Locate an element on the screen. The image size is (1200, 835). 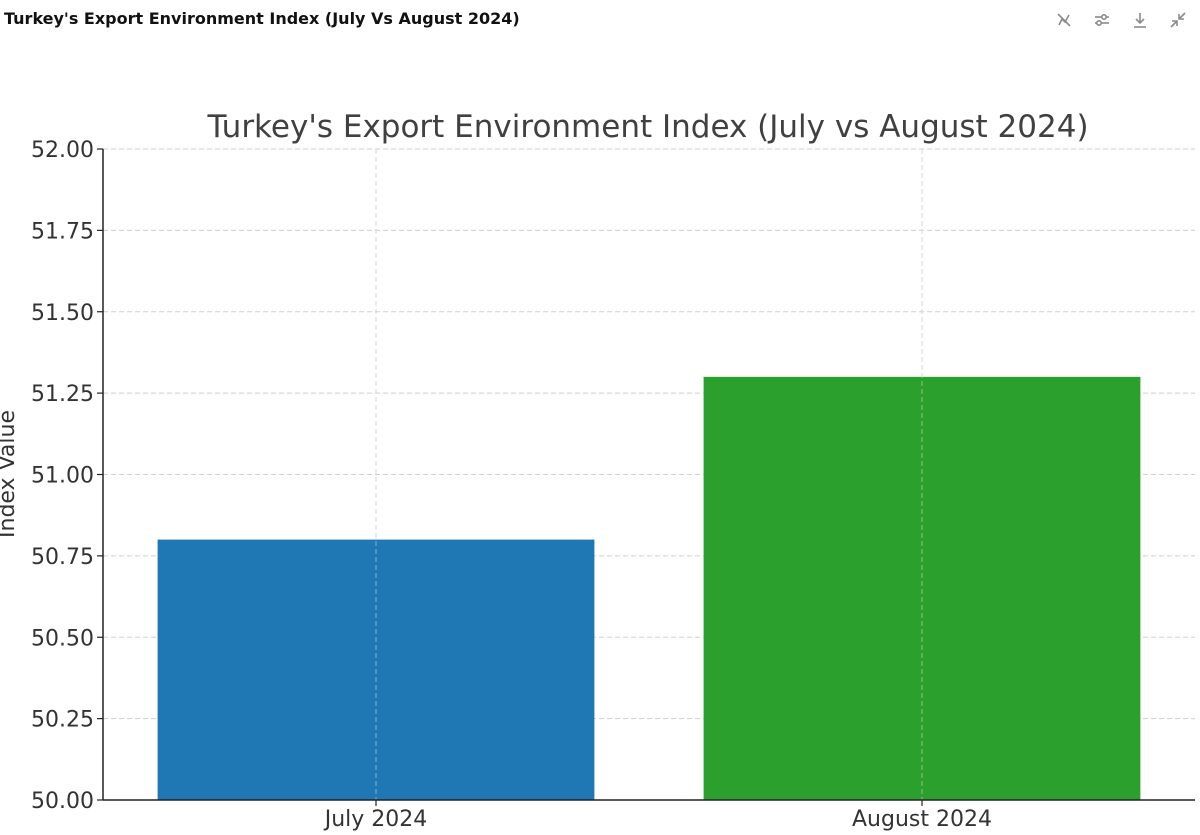
chart-toolbar is located at coordinates (1121, 20).